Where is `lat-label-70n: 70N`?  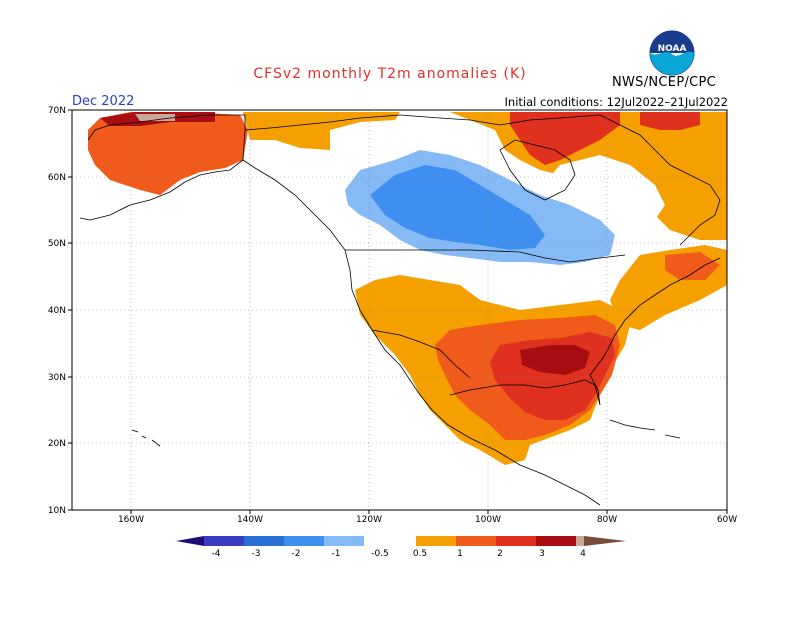 lat-label-70n: 70N is located at coordinates (57, 111).